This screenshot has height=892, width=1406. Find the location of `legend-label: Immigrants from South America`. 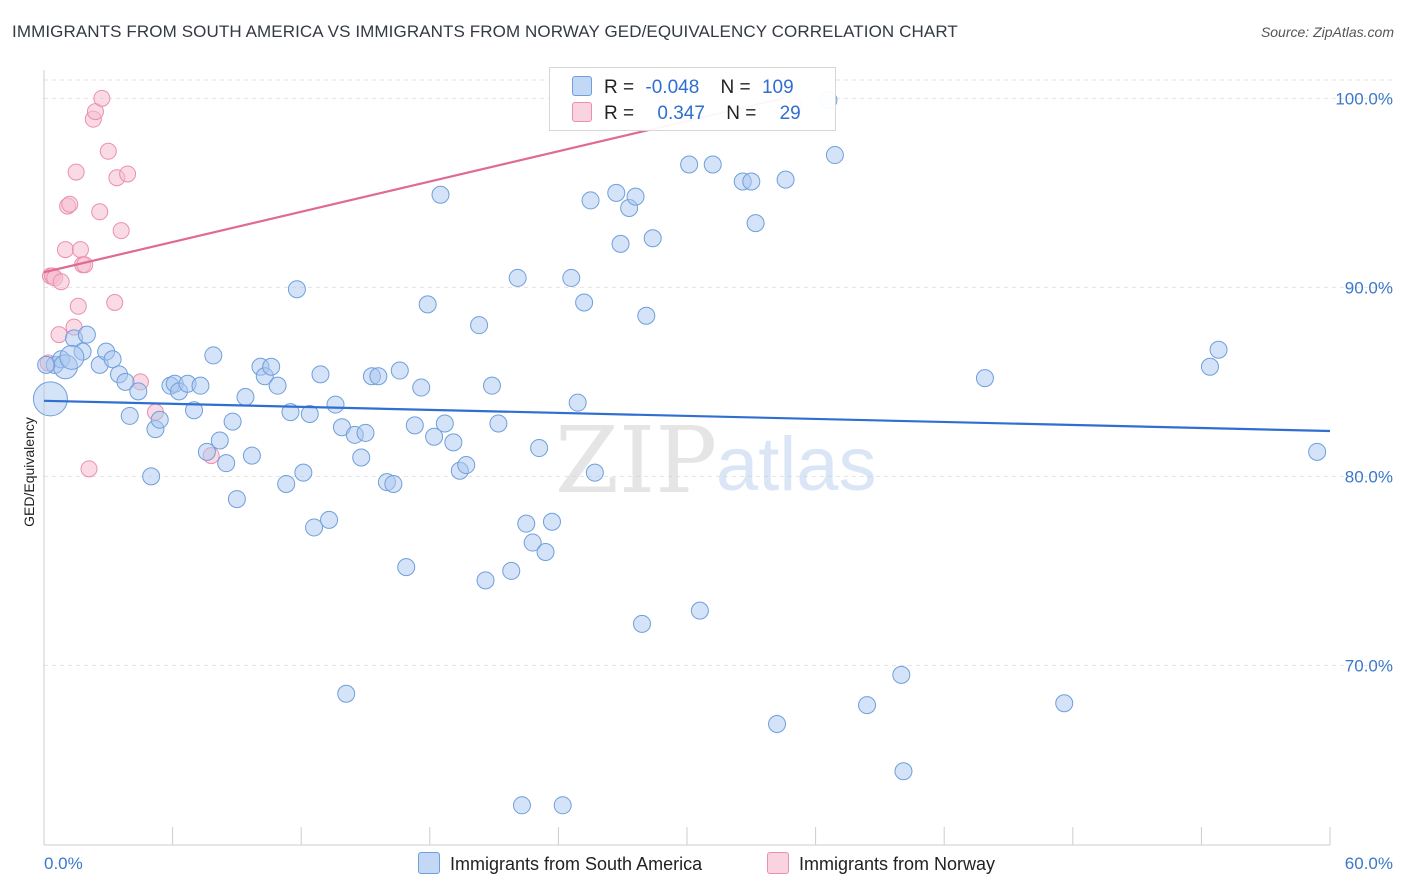

legend-label: Immigrants from South America is located at coordinates (576, 864).